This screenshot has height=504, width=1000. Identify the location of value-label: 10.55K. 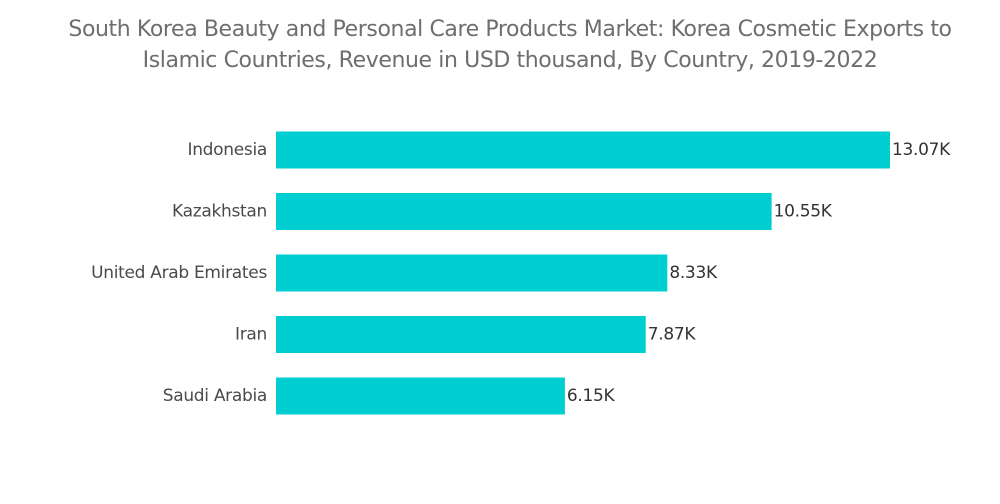
(803, 212).